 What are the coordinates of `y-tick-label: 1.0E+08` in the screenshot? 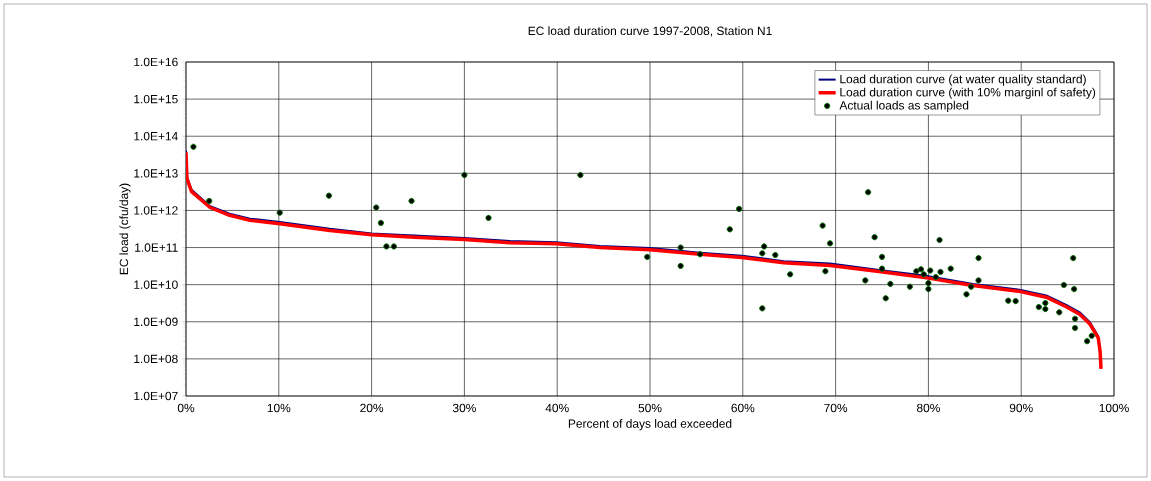 It's located at (156, 359).